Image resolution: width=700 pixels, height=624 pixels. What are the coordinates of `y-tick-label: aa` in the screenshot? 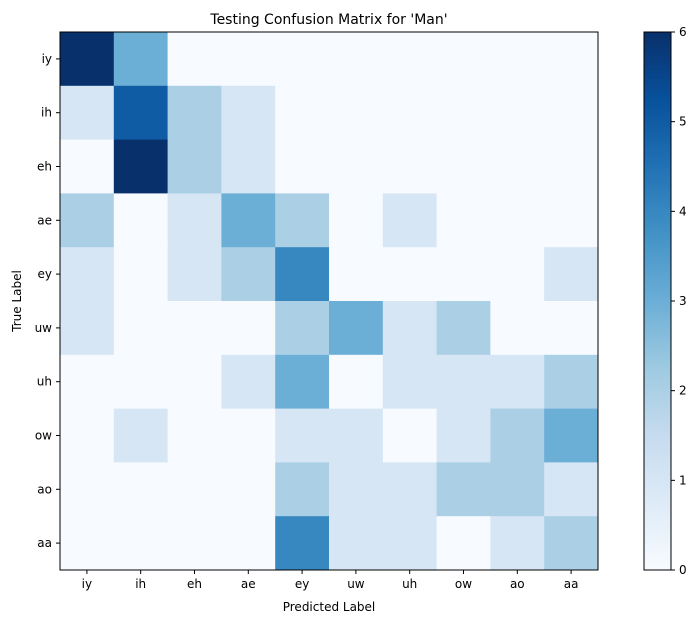 It's located at (44, 543).